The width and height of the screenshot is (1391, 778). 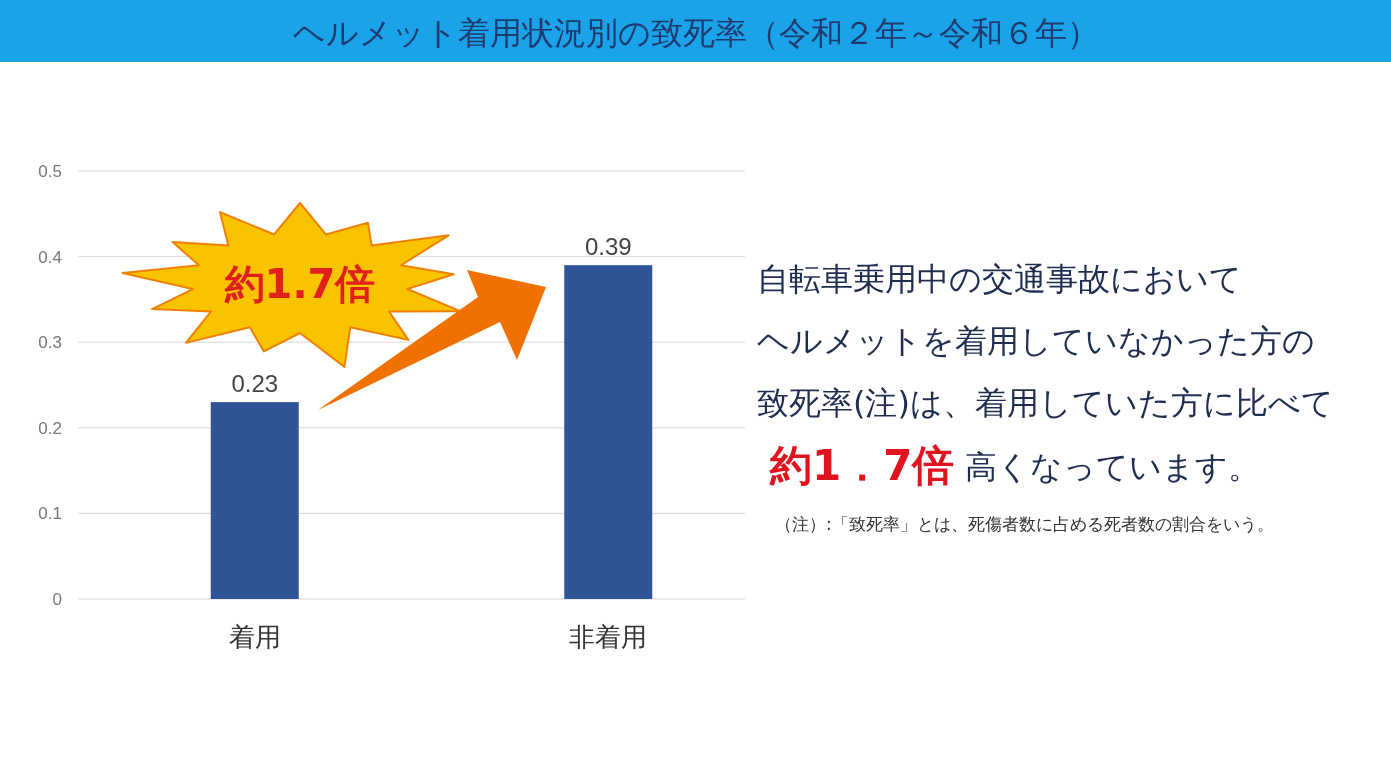 I want to click on text: 約1．7倍, so click(x=862, y=465).